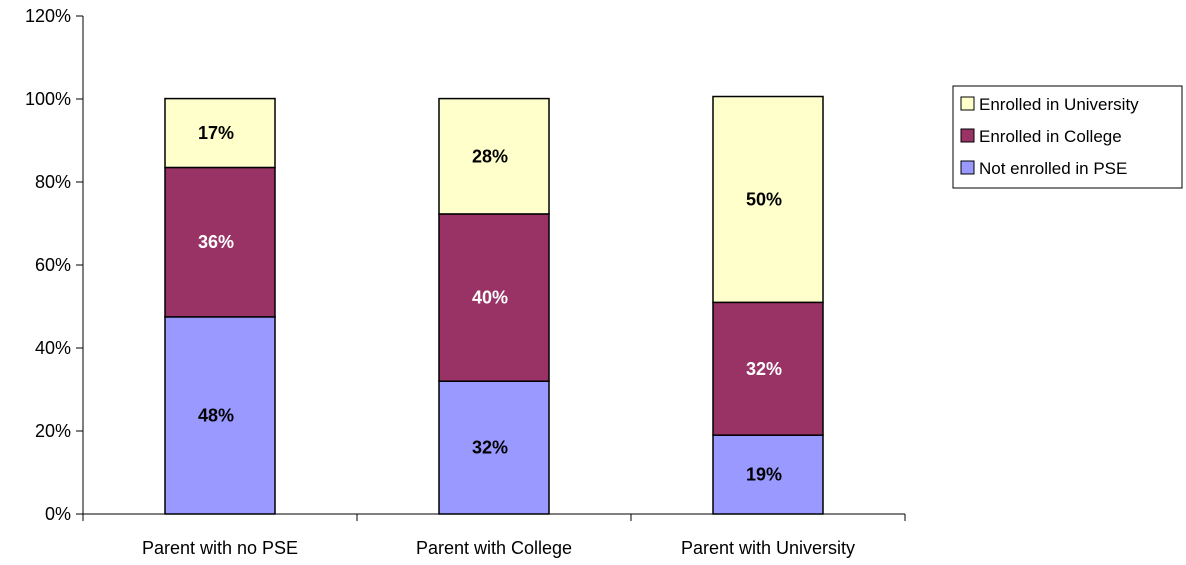 This screenshot has height=565, width=1186. Describe the element at coordinates (58, 514) in the screenshot. I see `y-tick-label: 0%` at that location.